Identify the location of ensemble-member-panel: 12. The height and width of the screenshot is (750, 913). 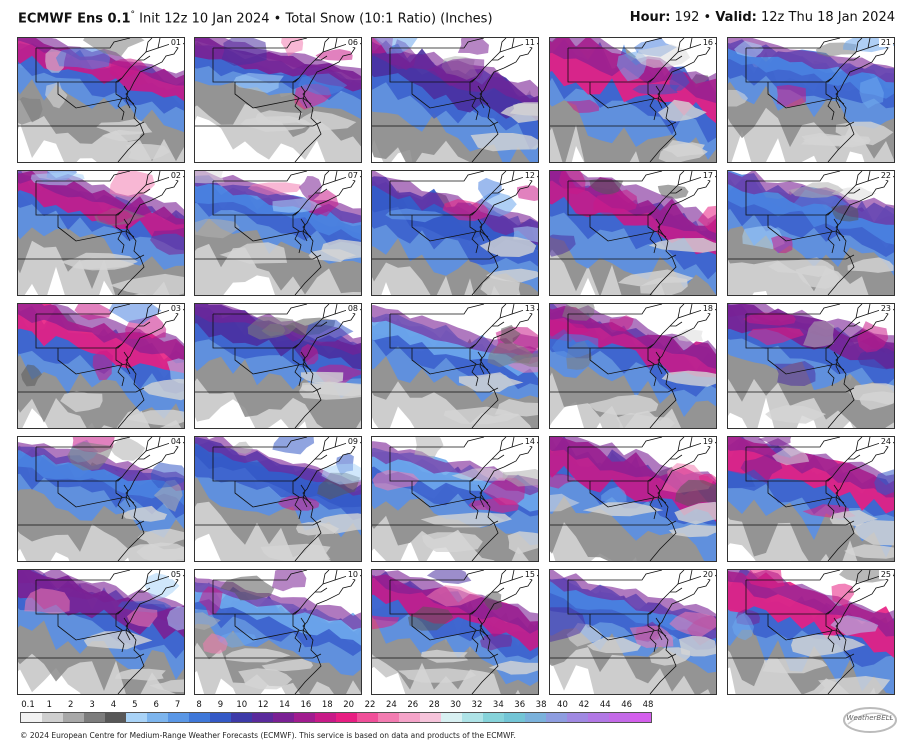
(455, 233).